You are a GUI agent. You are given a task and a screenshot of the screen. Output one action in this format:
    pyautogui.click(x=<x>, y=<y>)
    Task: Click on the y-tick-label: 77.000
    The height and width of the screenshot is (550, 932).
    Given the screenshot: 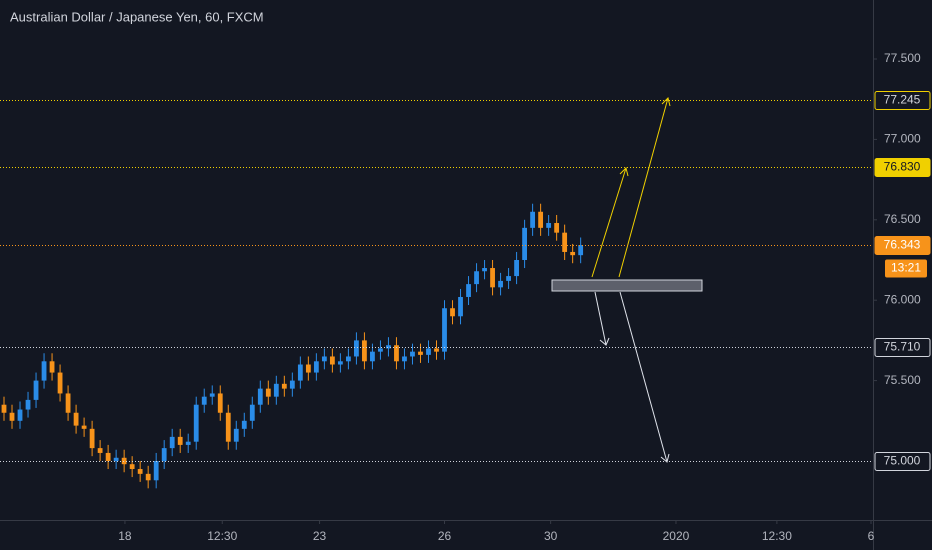 What is the action you would take?
    pyautogui.click(x=902, y=139)
    